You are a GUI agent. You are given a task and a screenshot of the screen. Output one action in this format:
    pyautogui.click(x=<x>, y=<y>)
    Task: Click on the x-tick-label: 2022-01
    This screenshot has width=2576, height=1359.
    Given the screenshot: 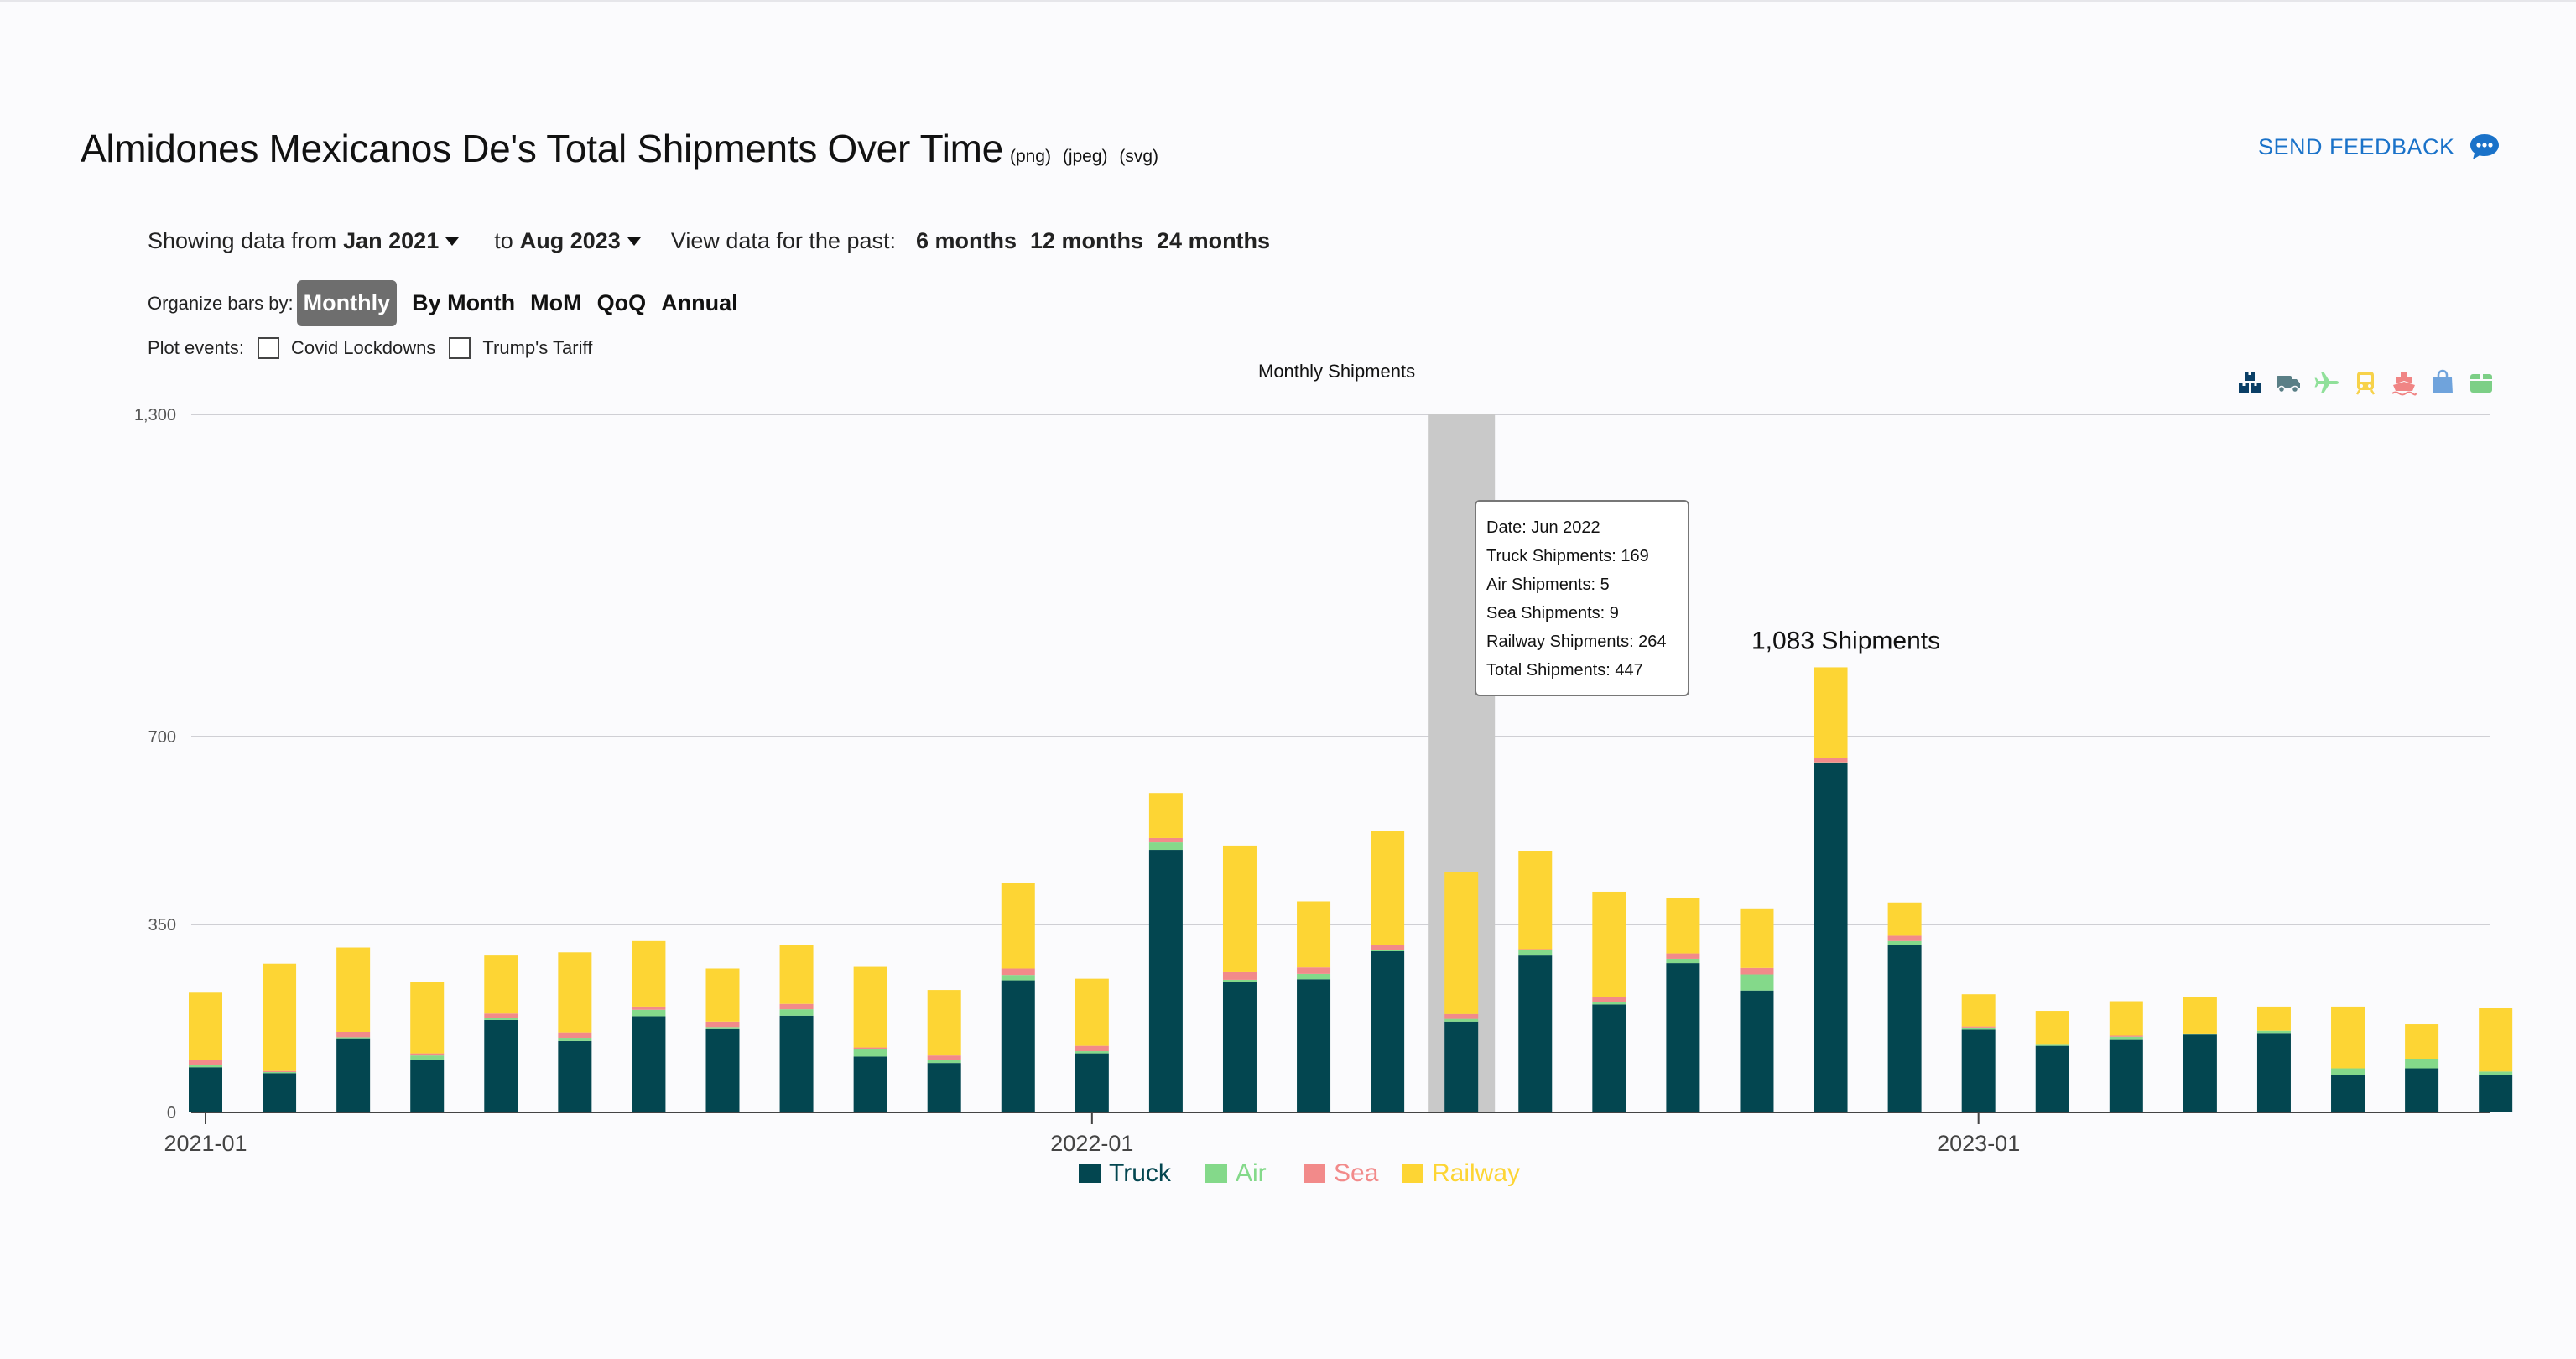 What is the action you would take?
    pyautogui.click(x=1091, y=1144)
    